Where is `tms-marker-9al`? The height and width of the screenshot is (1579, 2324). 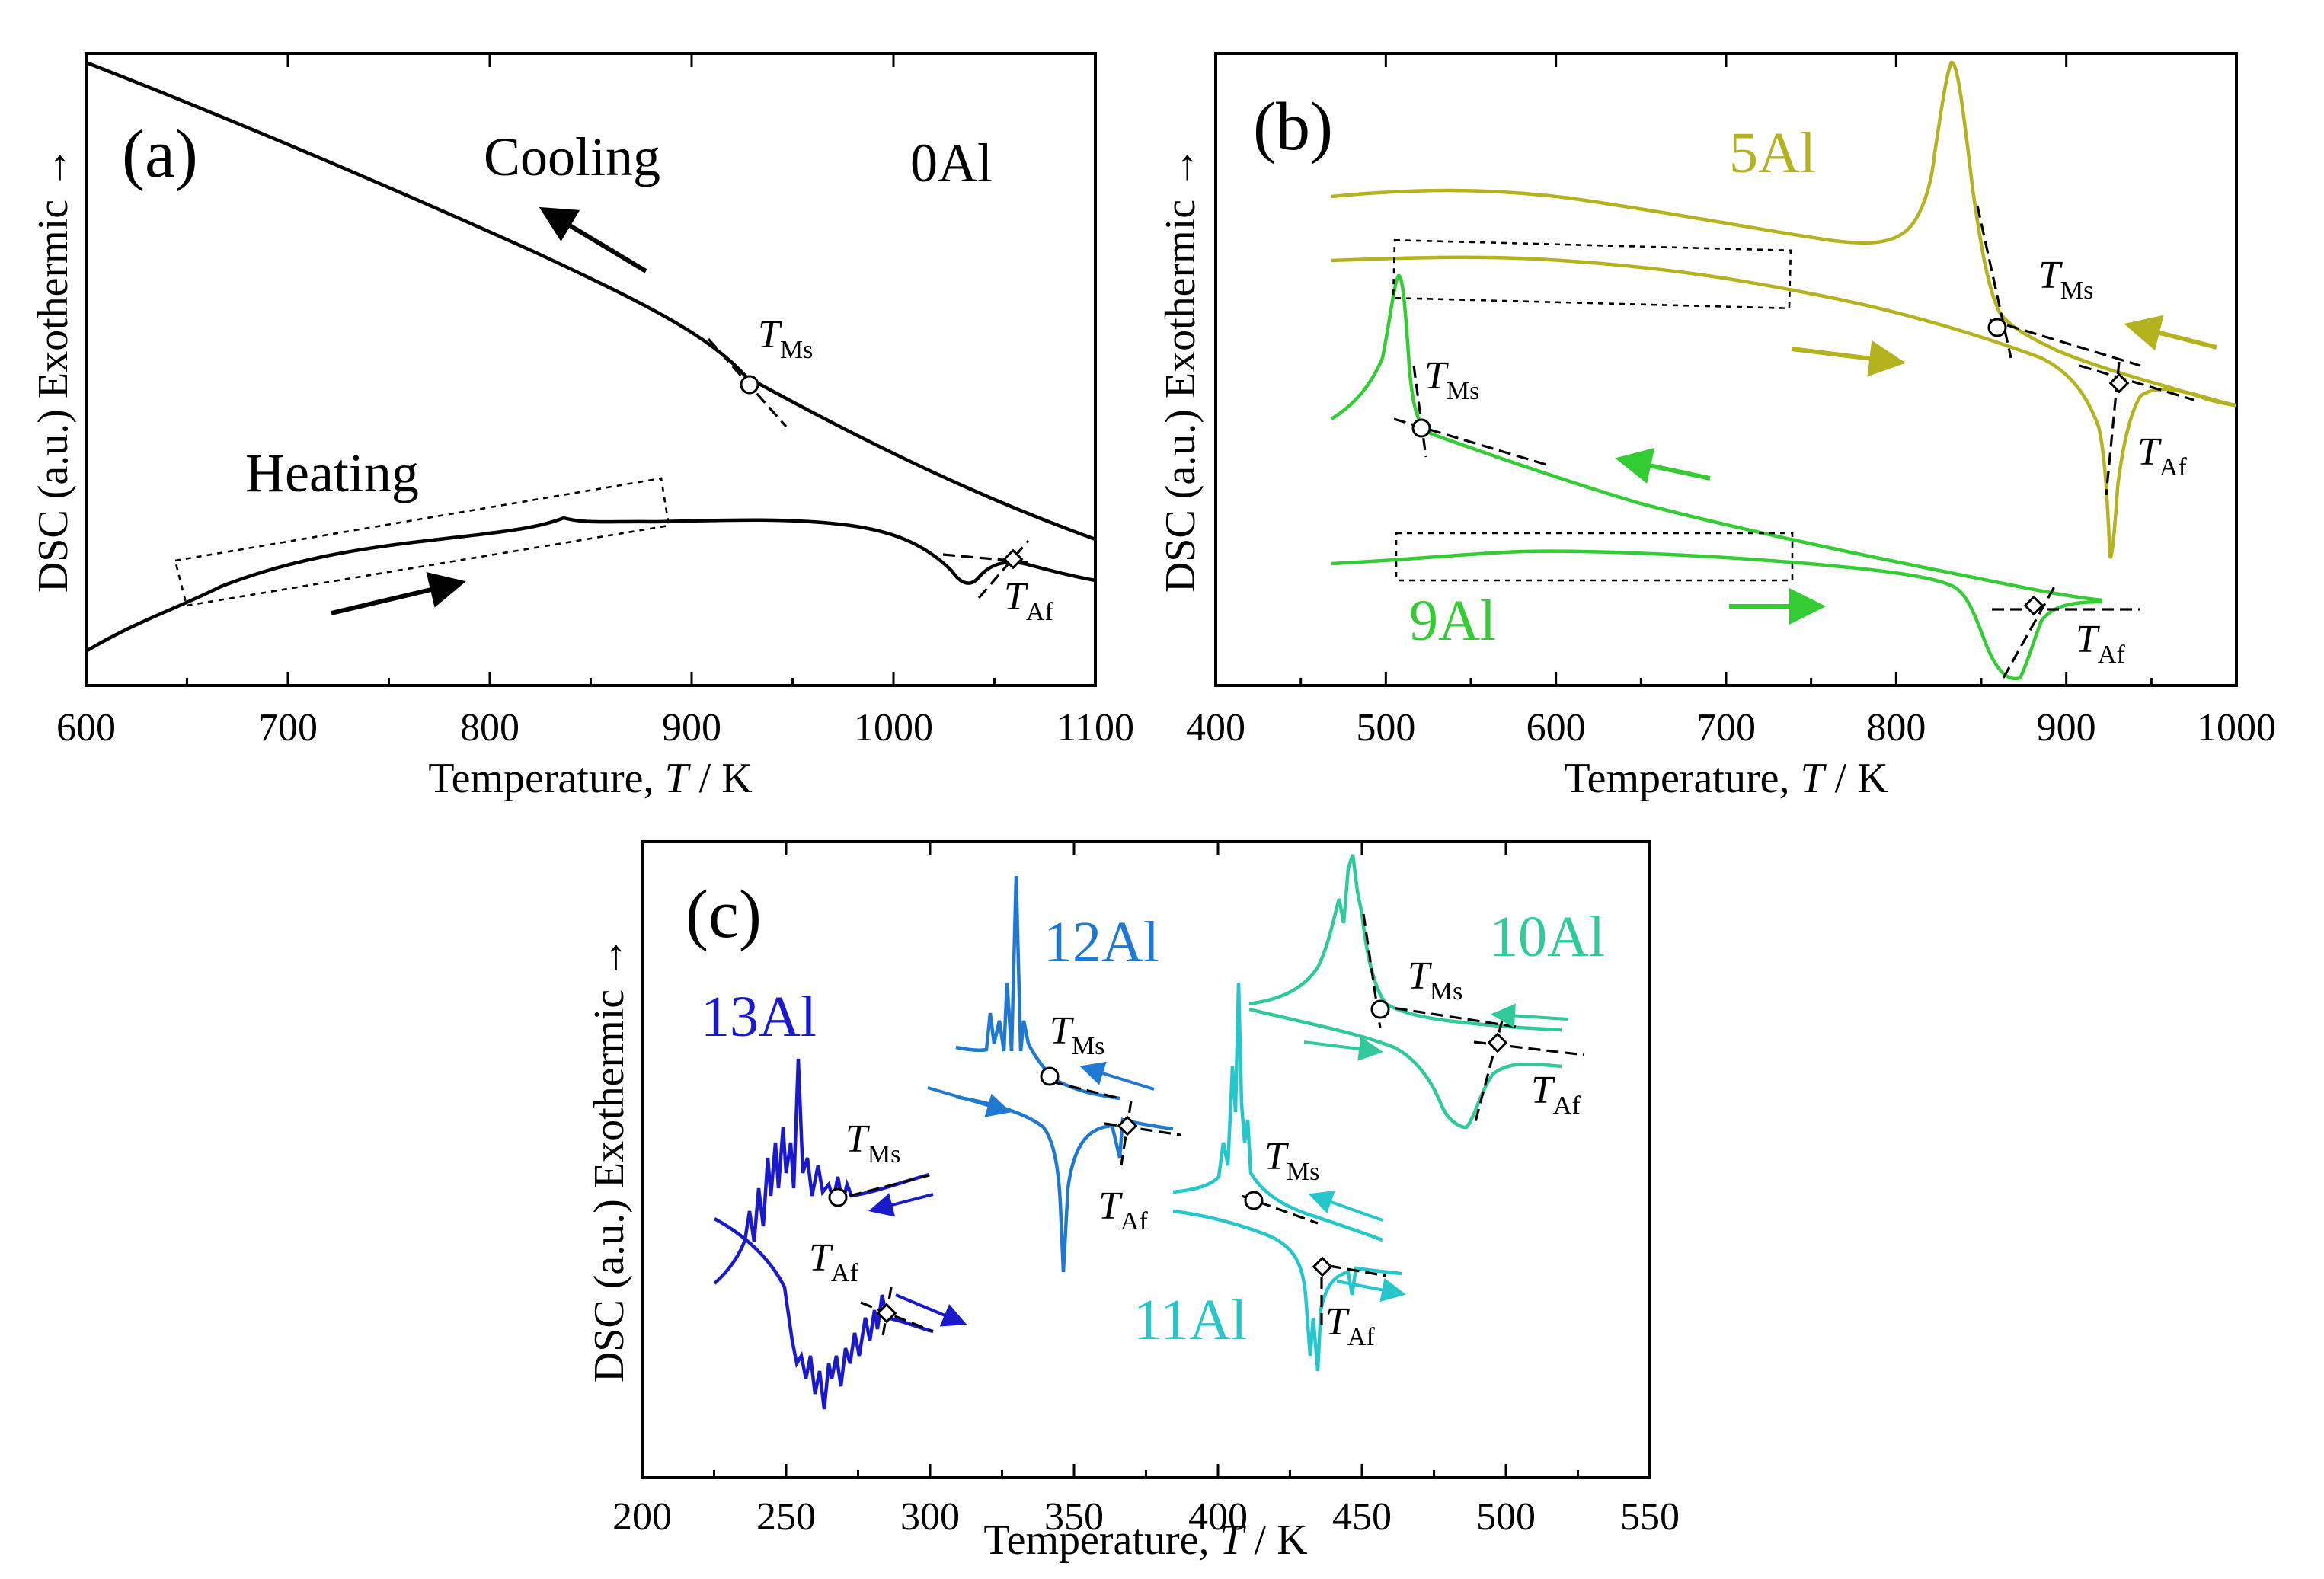
tms-marker-9al is located at coordinates (1421, 428).